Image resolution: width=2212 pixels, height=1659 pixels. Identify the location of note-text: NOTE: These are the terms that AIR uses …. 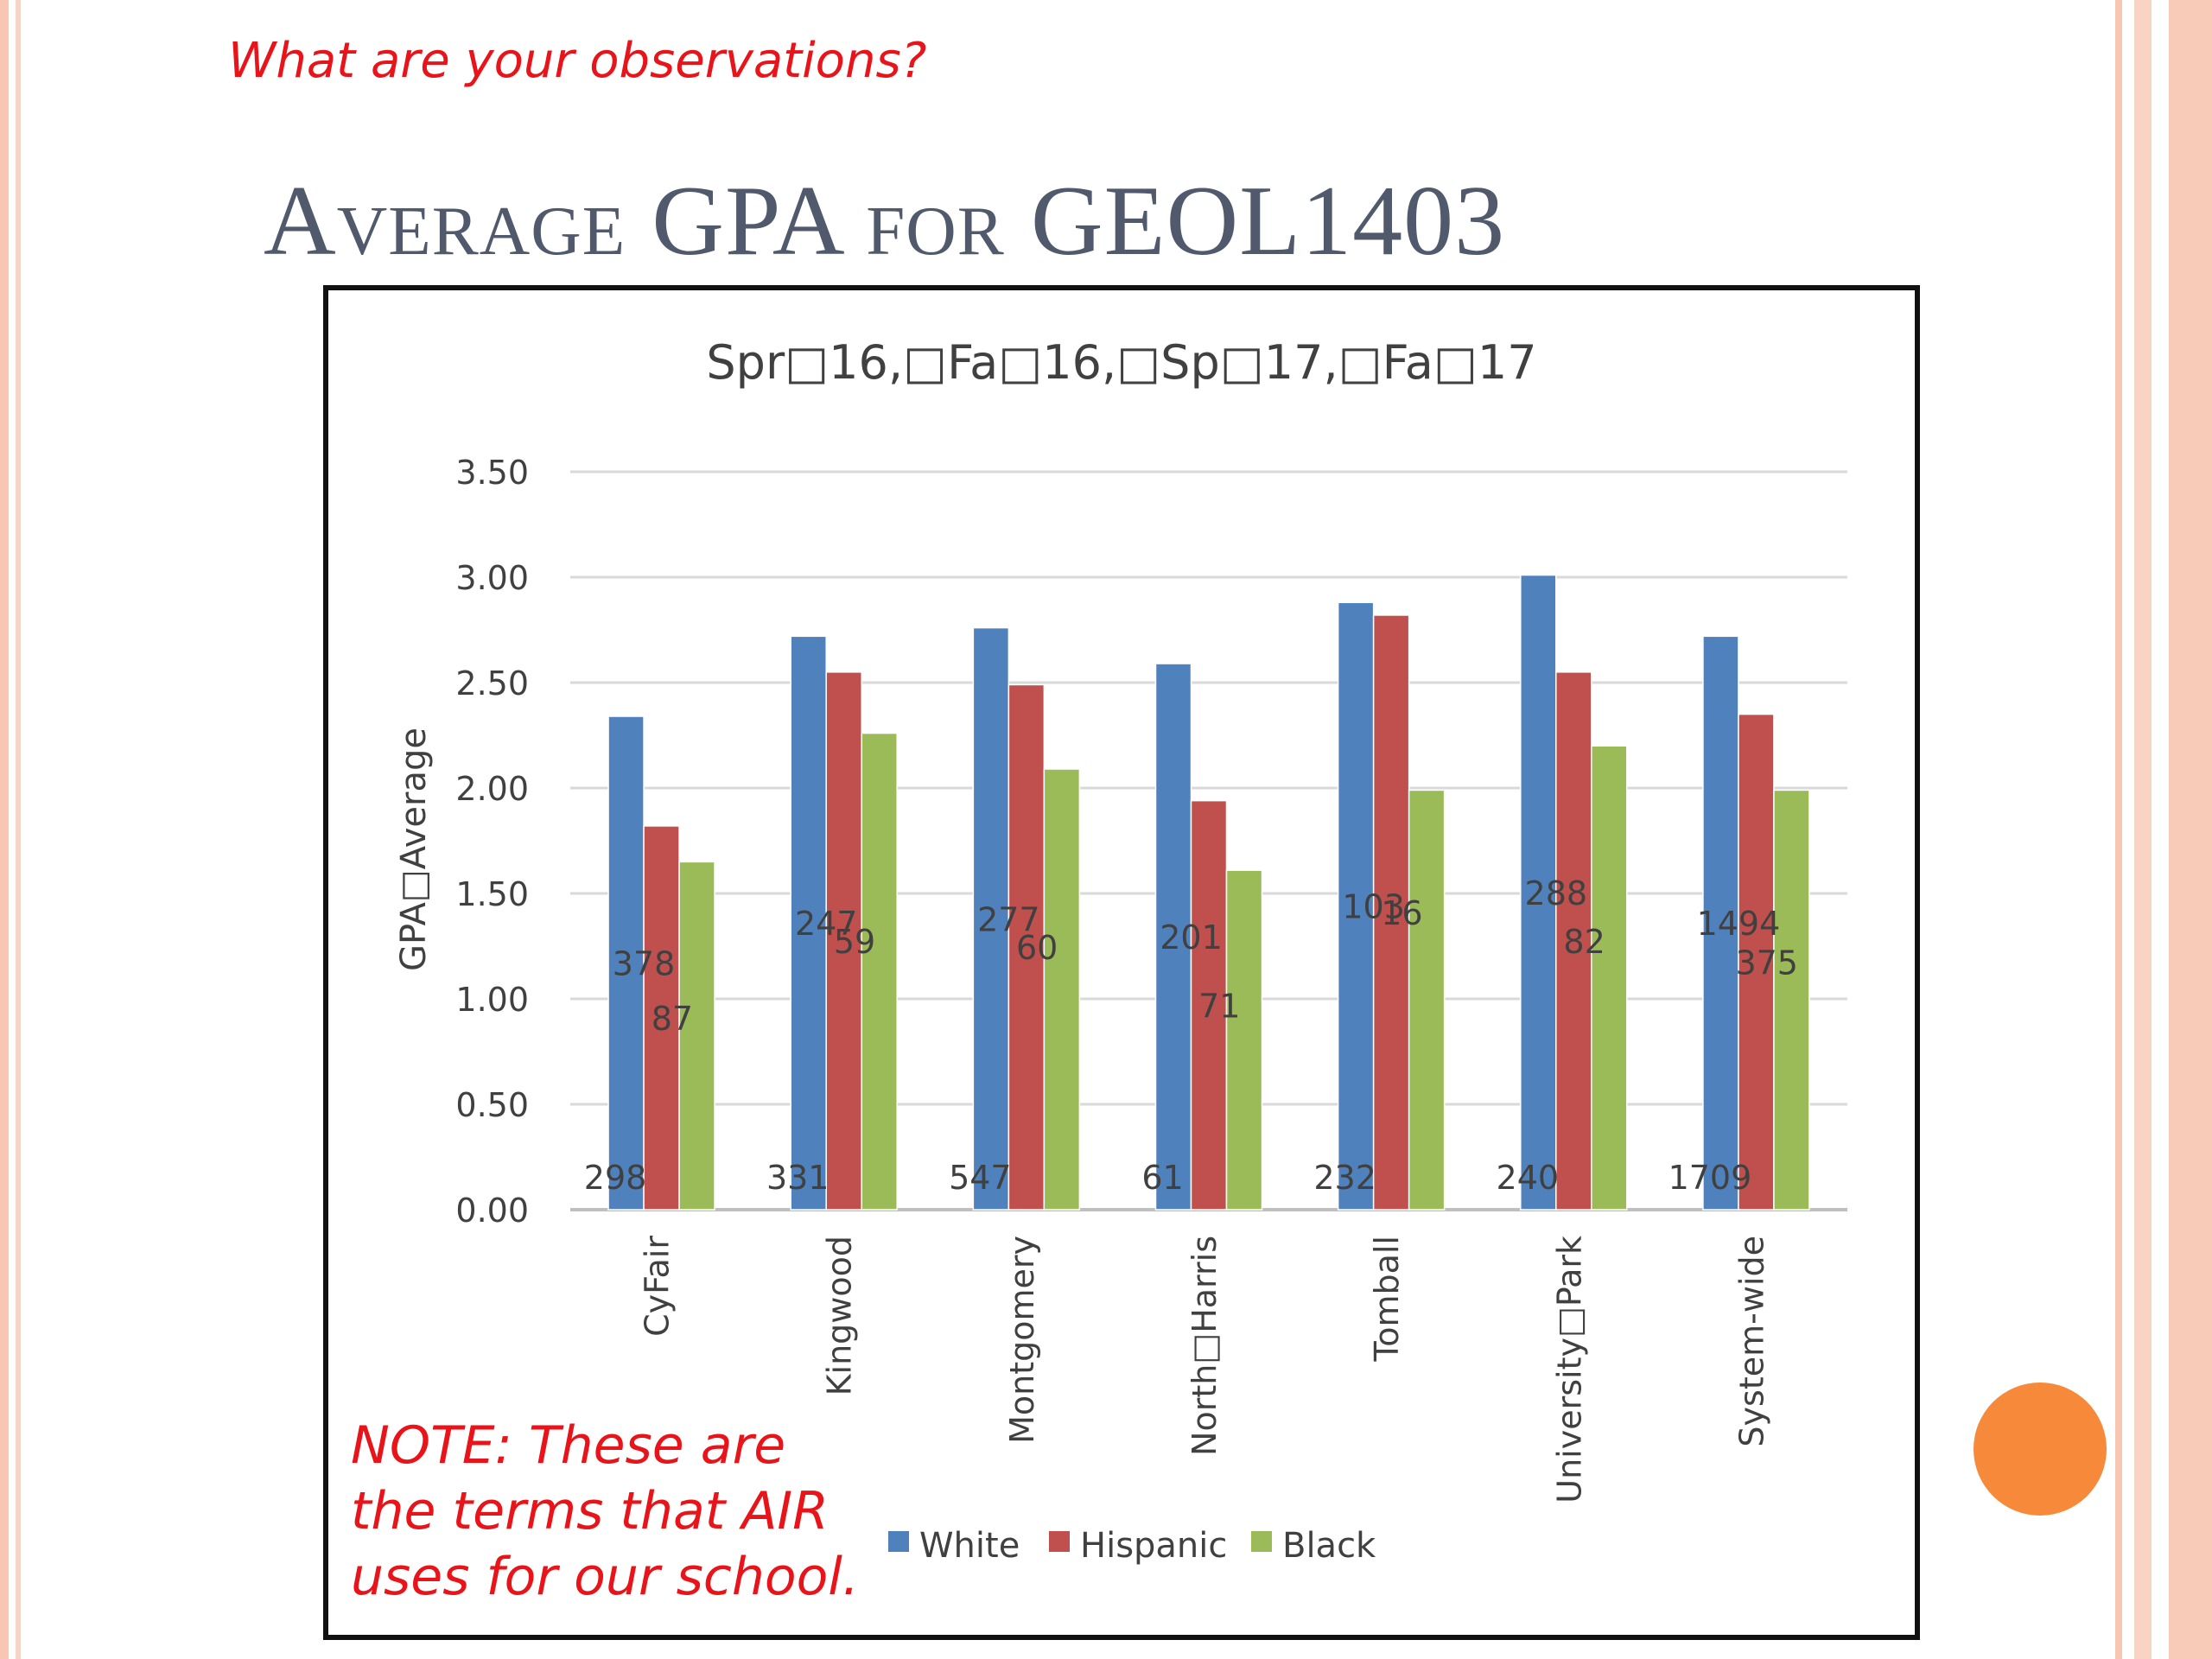
(605, 1511).